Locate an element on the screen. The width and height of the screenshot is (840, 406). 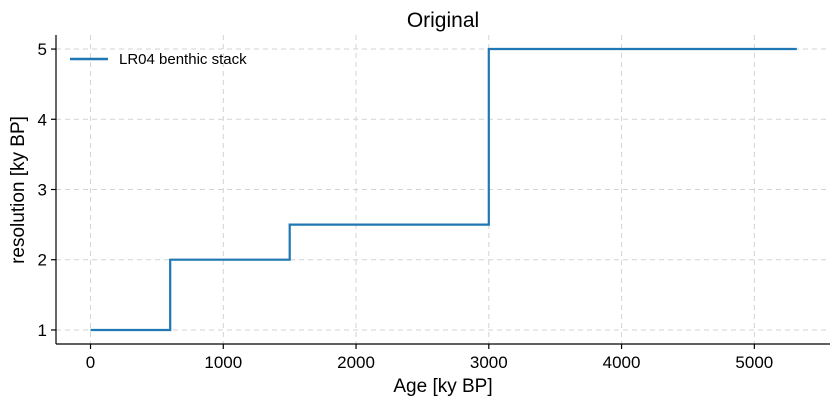
x-axis-label: Age [ky BP] is located at coordinates (442, 386).